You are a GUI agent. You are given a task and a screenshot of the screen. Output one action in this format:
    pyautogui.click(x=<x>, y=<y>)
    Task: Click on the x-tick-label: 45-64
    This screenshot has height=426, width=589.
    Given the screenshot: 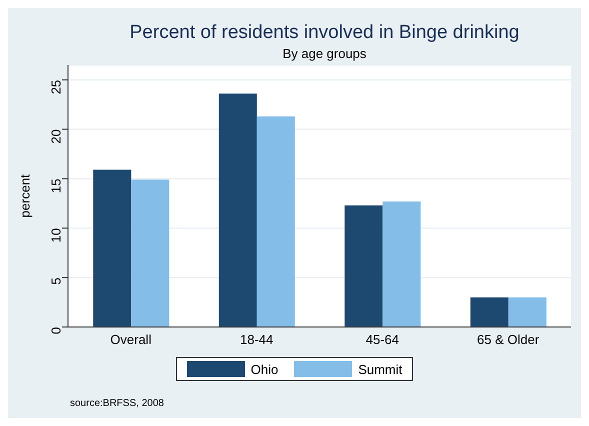 What is the action you would take?
    pyautogui.click(x=382, y=340)
    